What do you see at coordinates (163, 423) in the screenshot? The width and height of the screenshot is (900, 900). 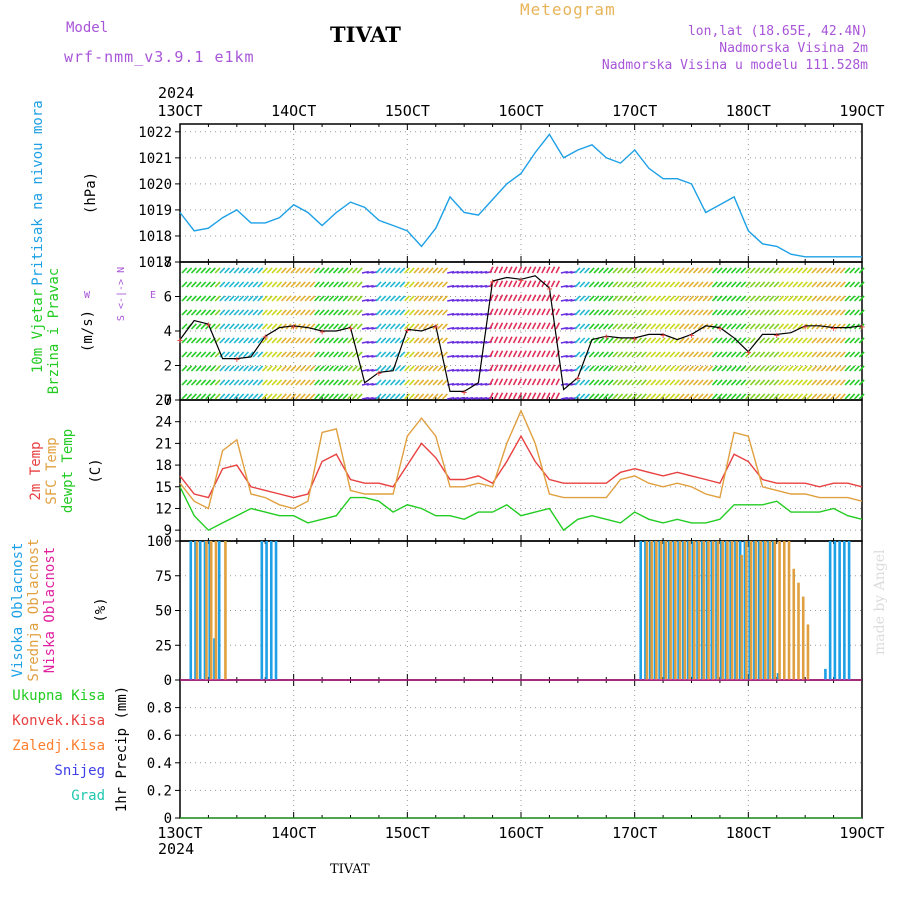 I see `y-tick-label: 24` at bounding box center [163, 423].